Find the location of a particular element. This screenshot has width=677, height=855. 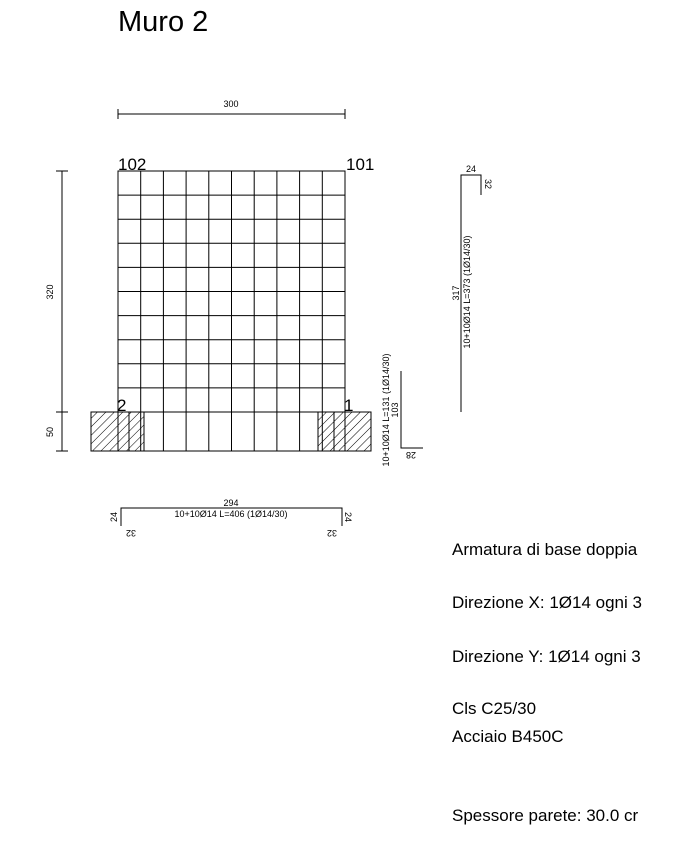

bar-shape-vertical: 103 10+10Ø14 L=131 (1Ø14/30) 28 is located at coordinates (402, 410).